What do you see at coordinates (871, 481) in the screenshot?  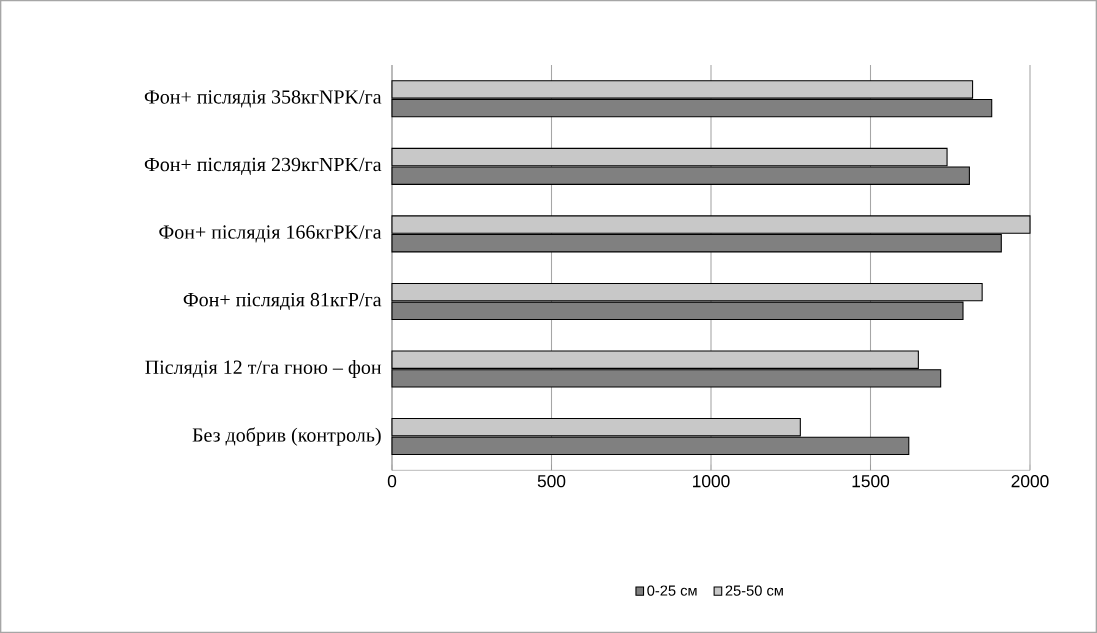 I see `x-tick-label: 1500` at bounding box center [871, 481].